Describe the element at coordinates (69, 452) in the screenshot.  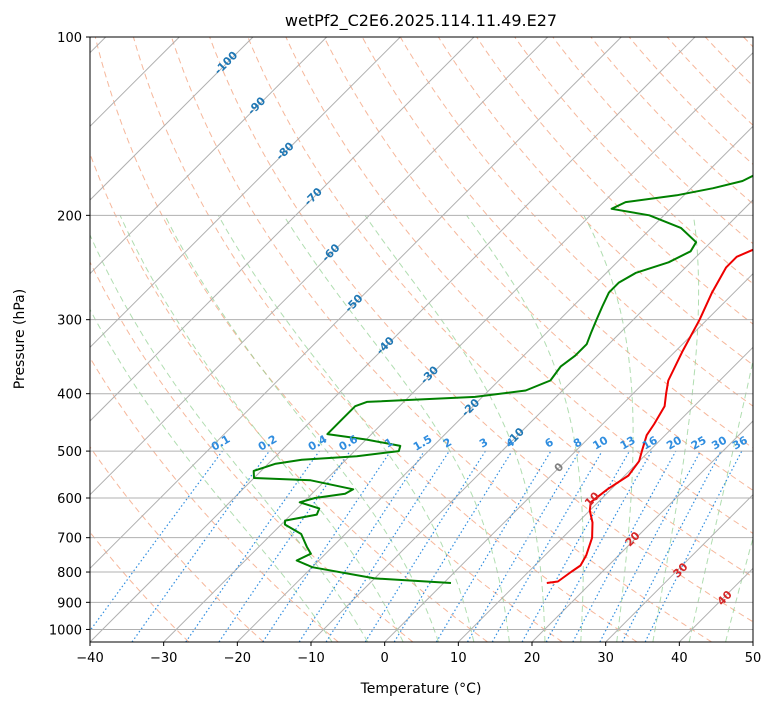
I see `y-tick-label: 500` at that location.